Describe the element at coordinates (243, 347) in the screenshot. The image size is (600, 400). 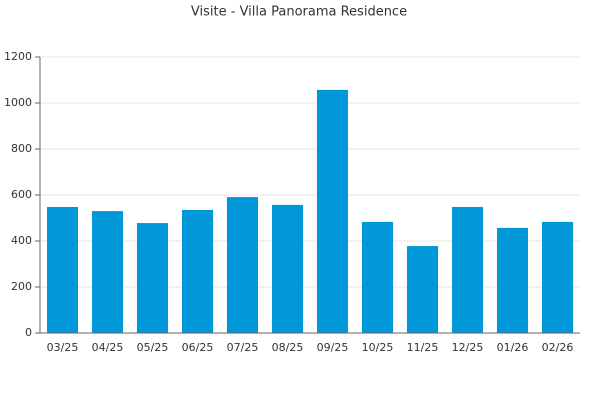
I see `x-tick-label: 07/25` at that location.